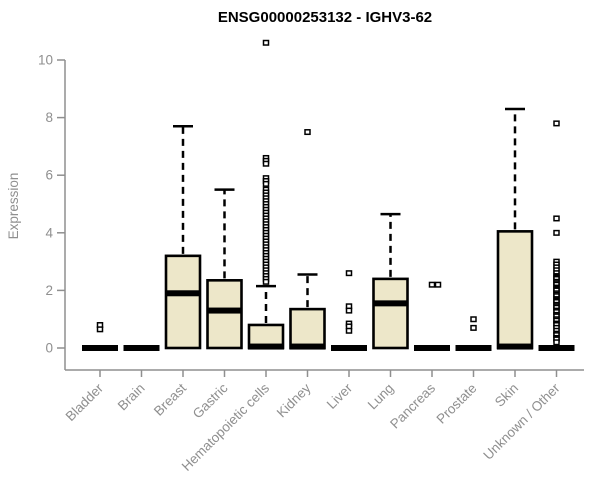  Describe the element at coordinates (381, 397) in the screenshot. I see `x-category-label: Lung` at that location.